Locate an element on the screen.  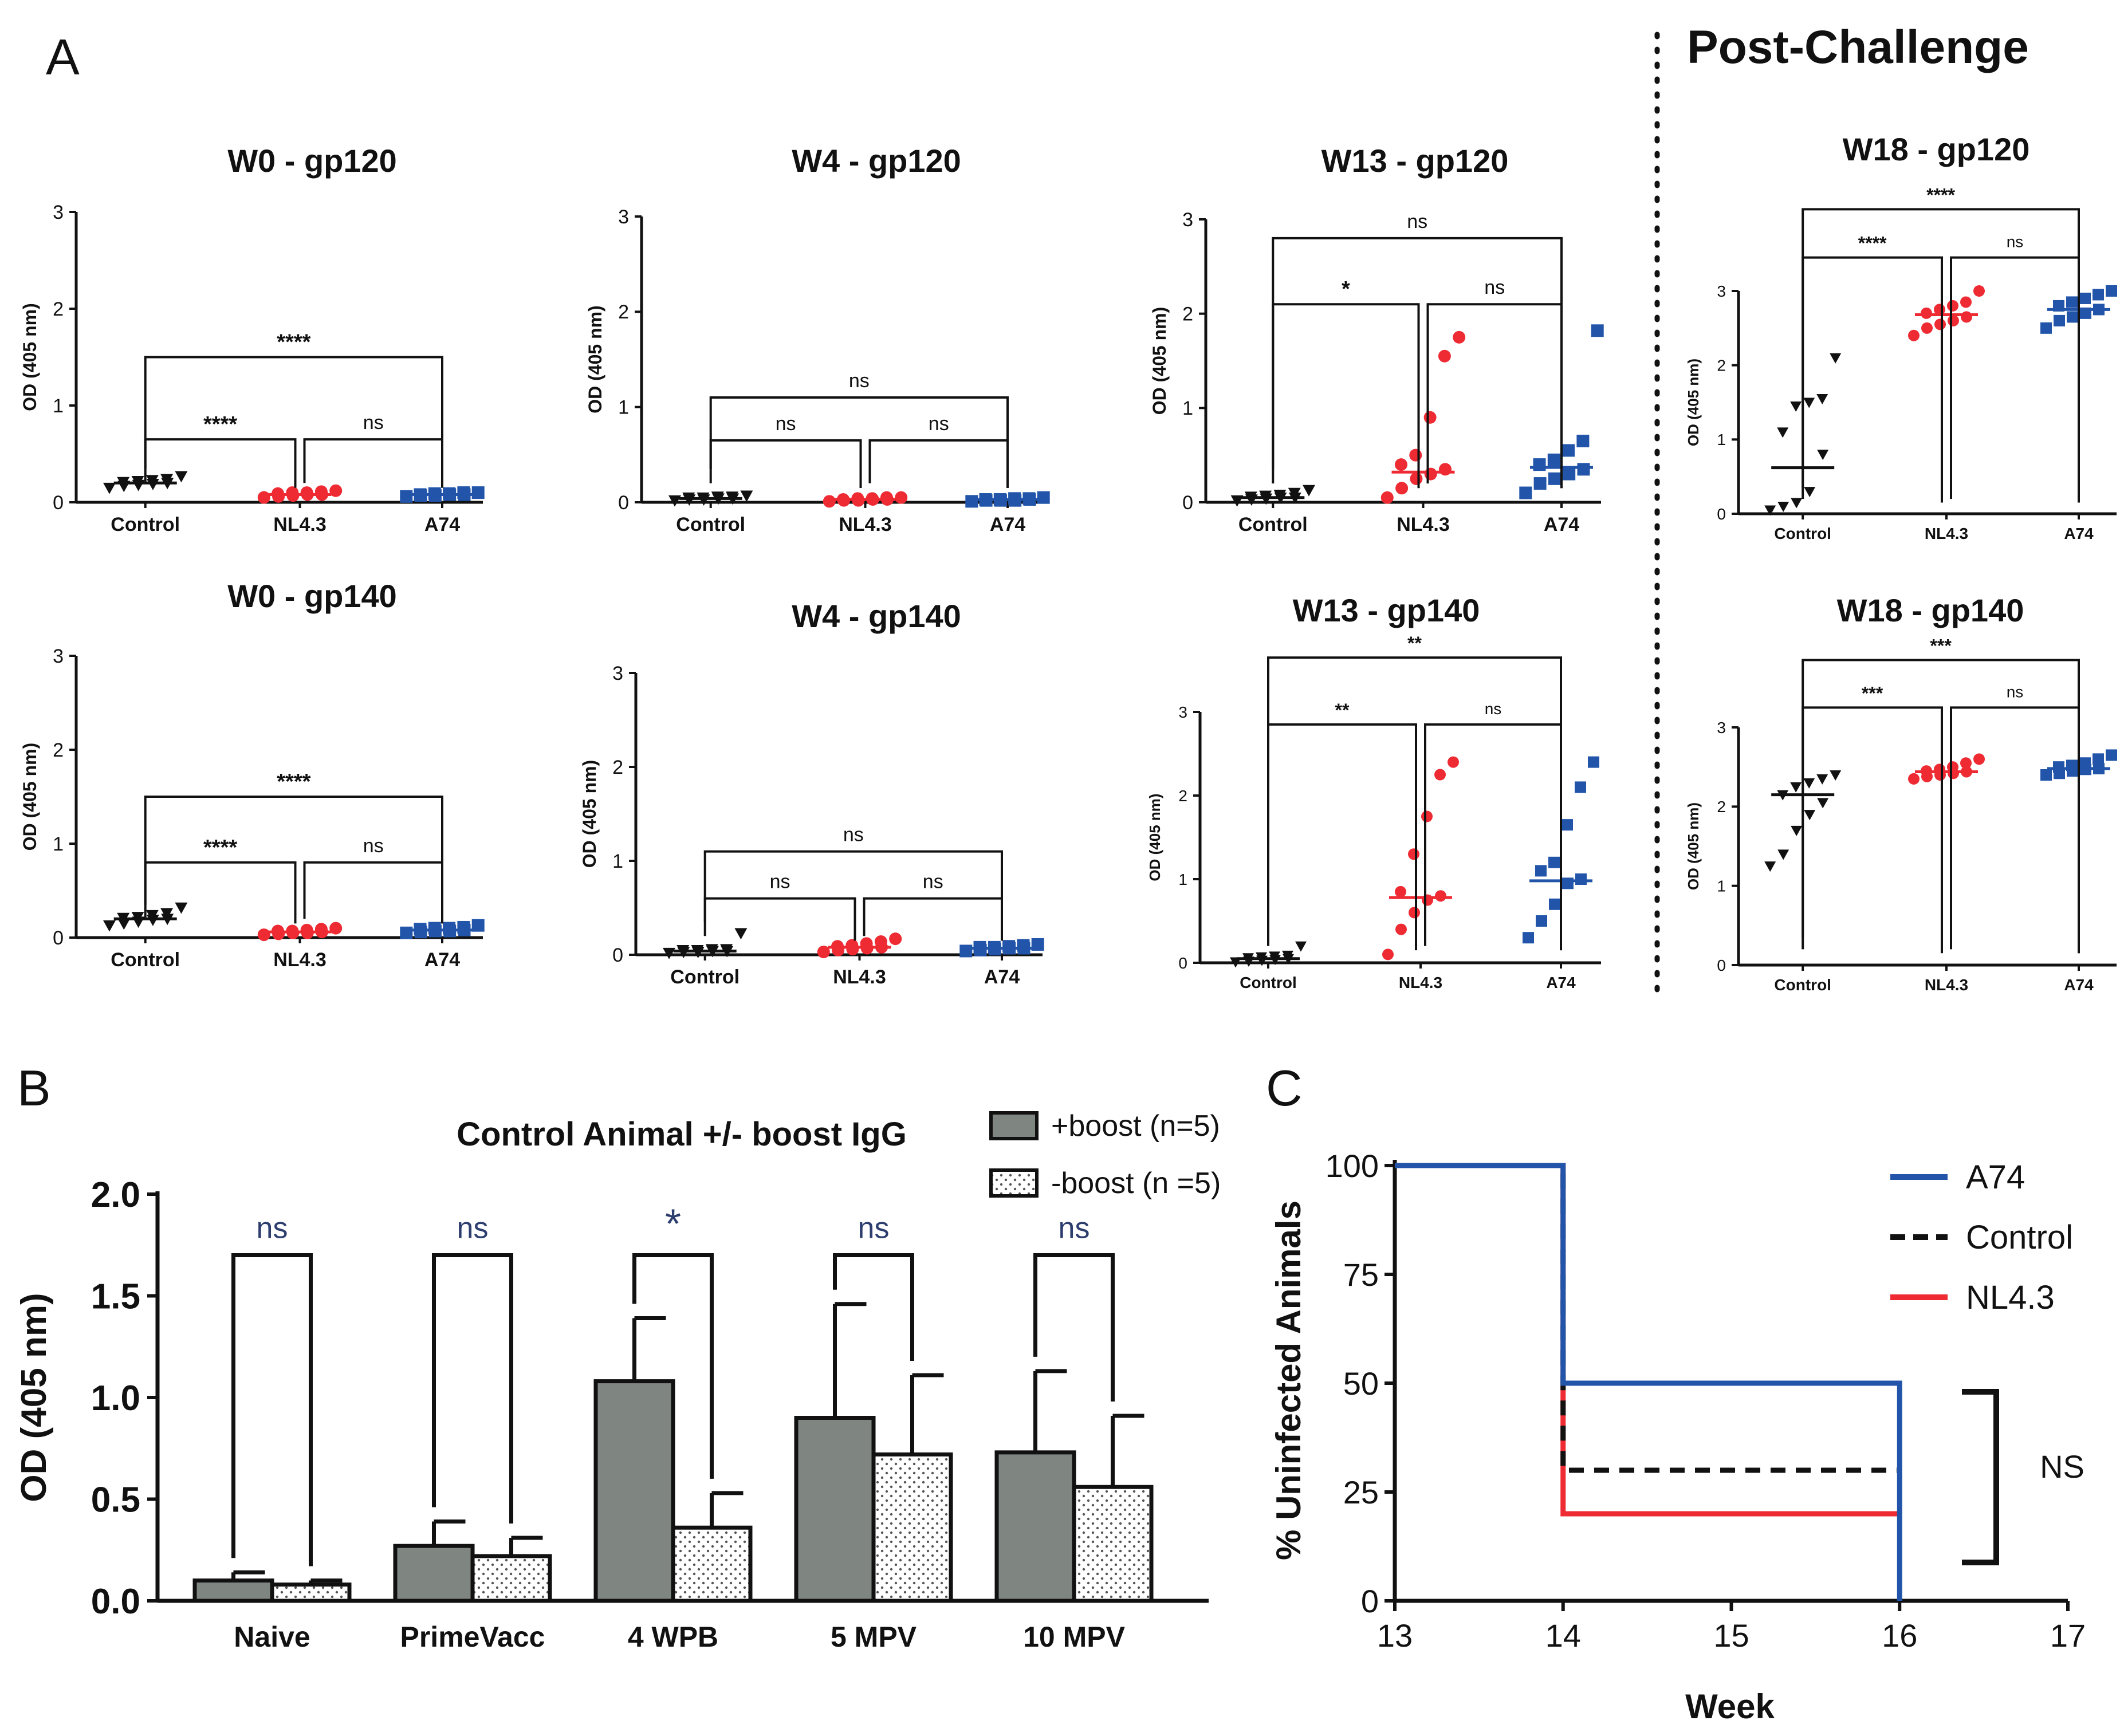
chart-title: W13 - gp140 is located at coordinates (1386, 610).